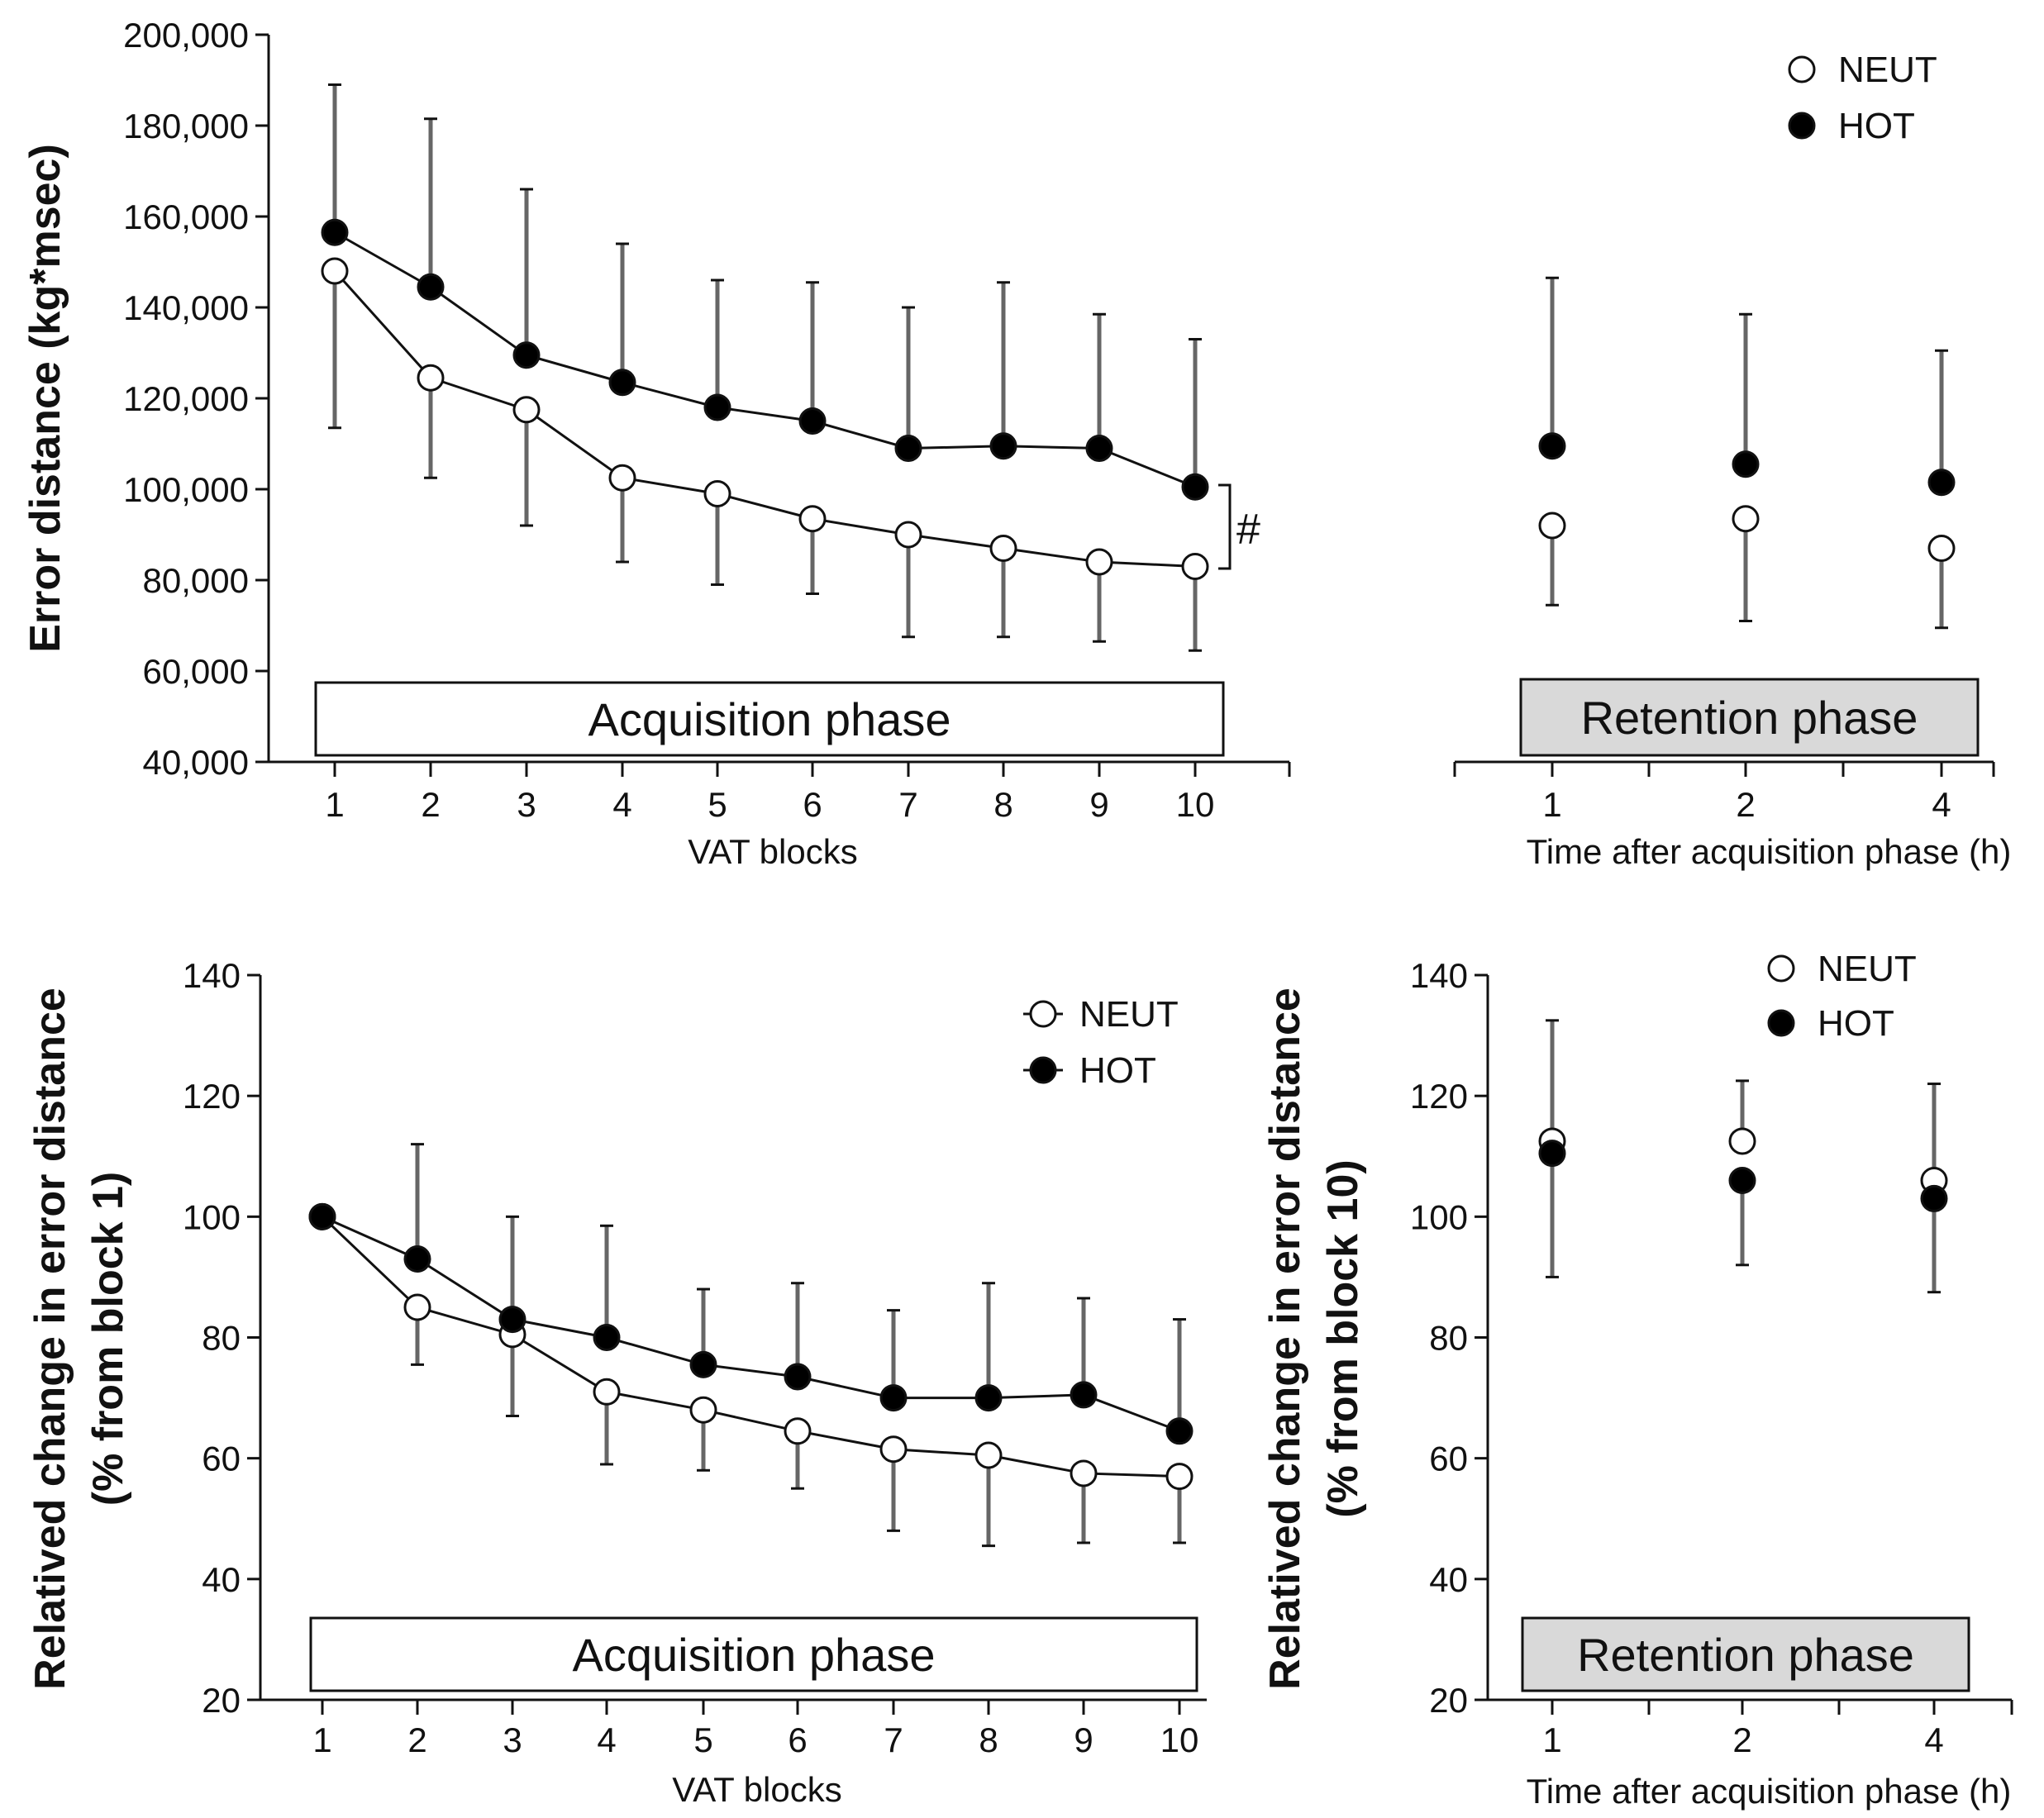  What do you see at coordinates (1043, 1014) in the screenshot?
I see `legend-marker-neut` at bounding box center [1043, 1014].